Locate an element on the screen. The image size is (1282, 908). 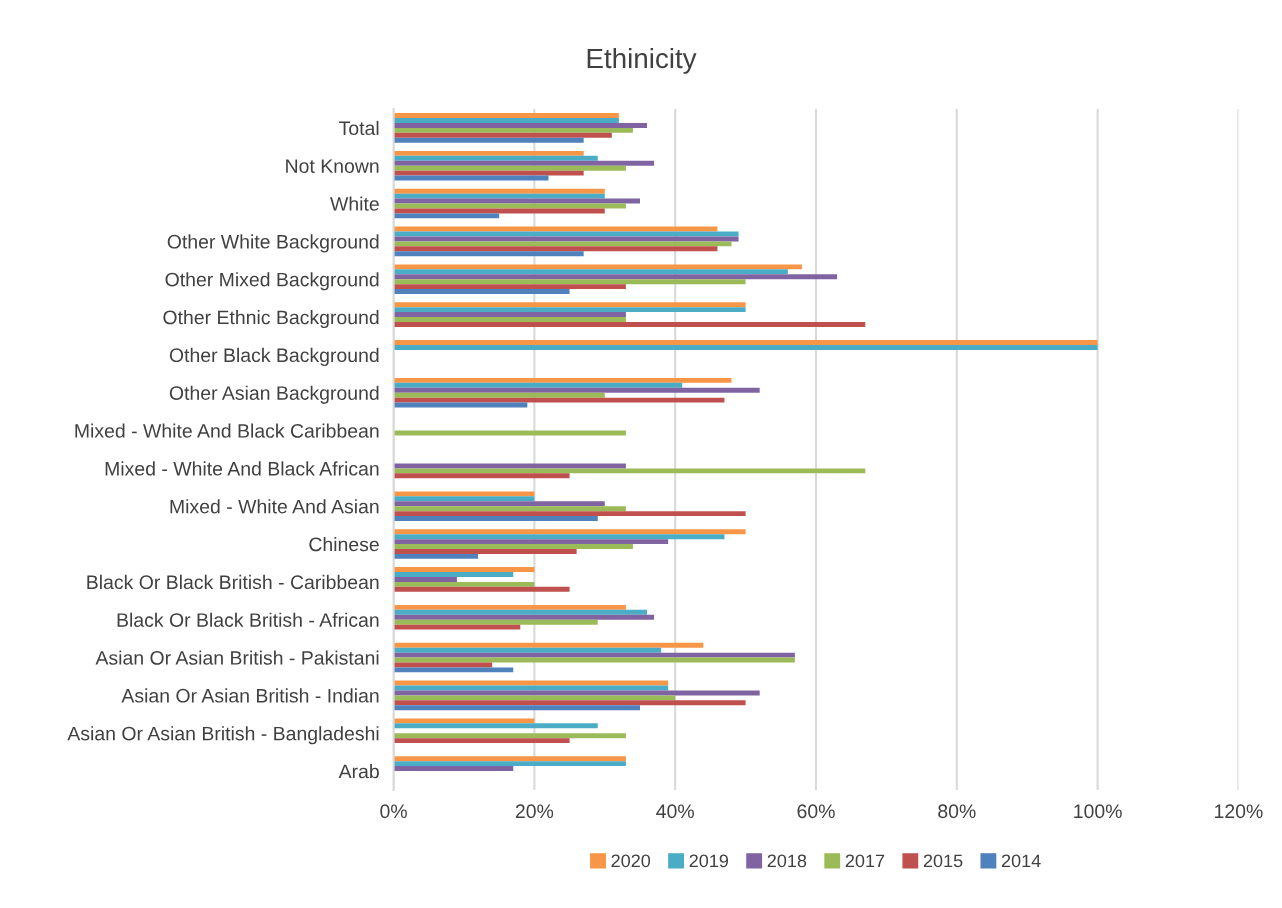
y-tick-label: Asian Or Asian British - Indian is located at coordinates (250, 695).